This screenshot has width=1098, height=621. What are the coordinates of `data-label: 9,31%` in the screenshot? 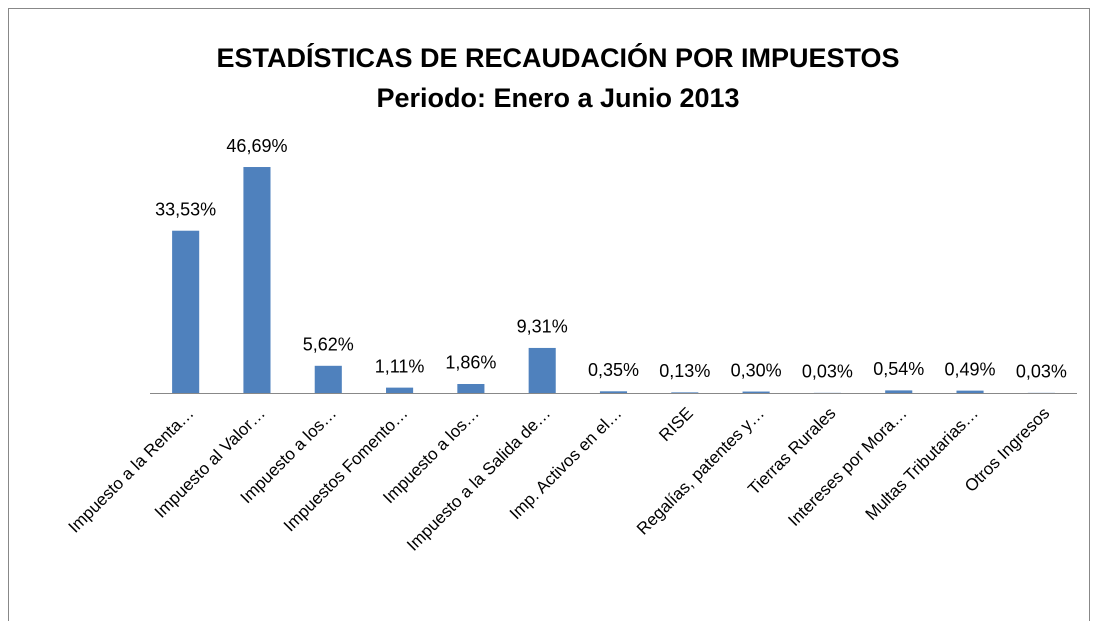 It's located at (542, 327).